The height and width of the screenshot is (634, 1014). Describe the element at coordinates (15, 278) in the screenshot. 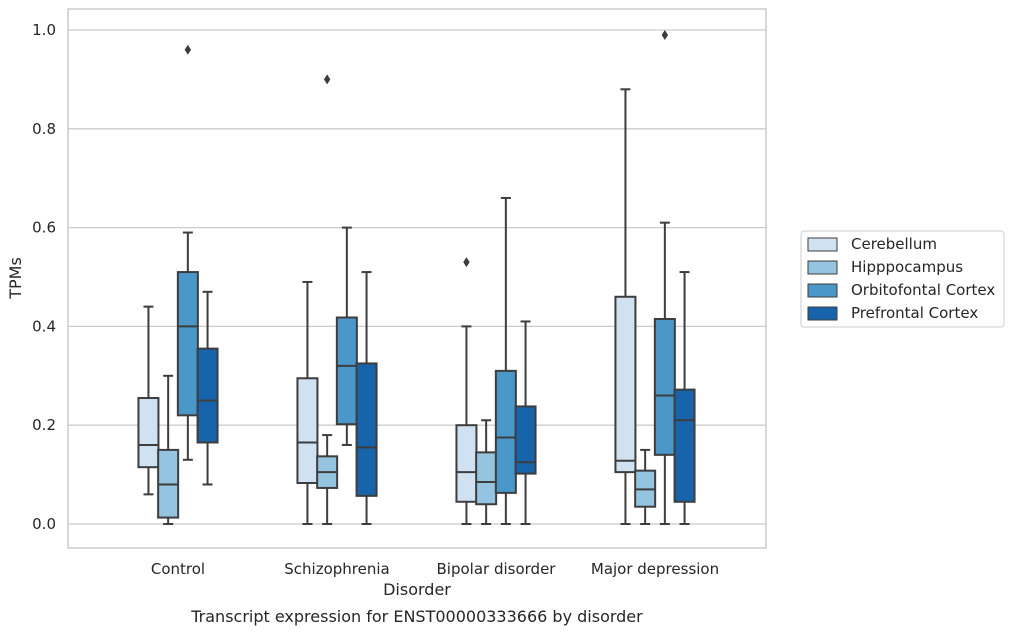

I see `y-axis-title: TPMs` at that location.